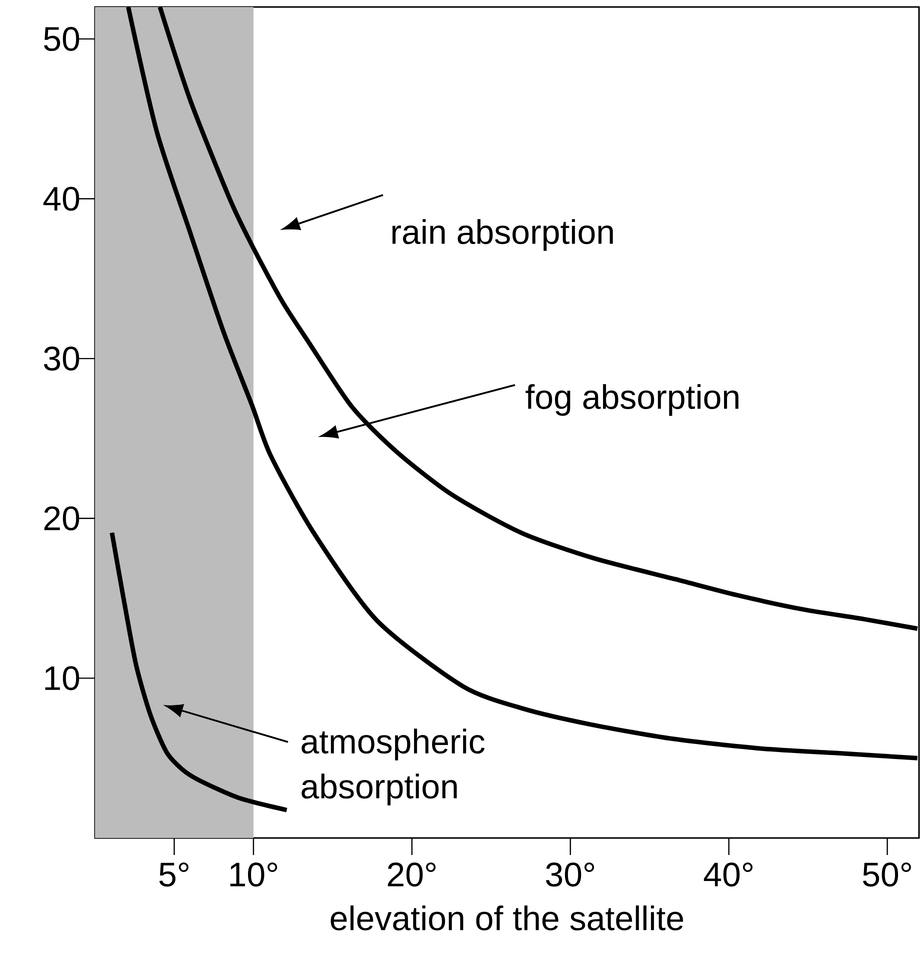 The width and height of the screenshot is (920, 971). Describe the element at coordinates (502, 235) in the screenshot. I see `annotation: rain absorption` at that location.